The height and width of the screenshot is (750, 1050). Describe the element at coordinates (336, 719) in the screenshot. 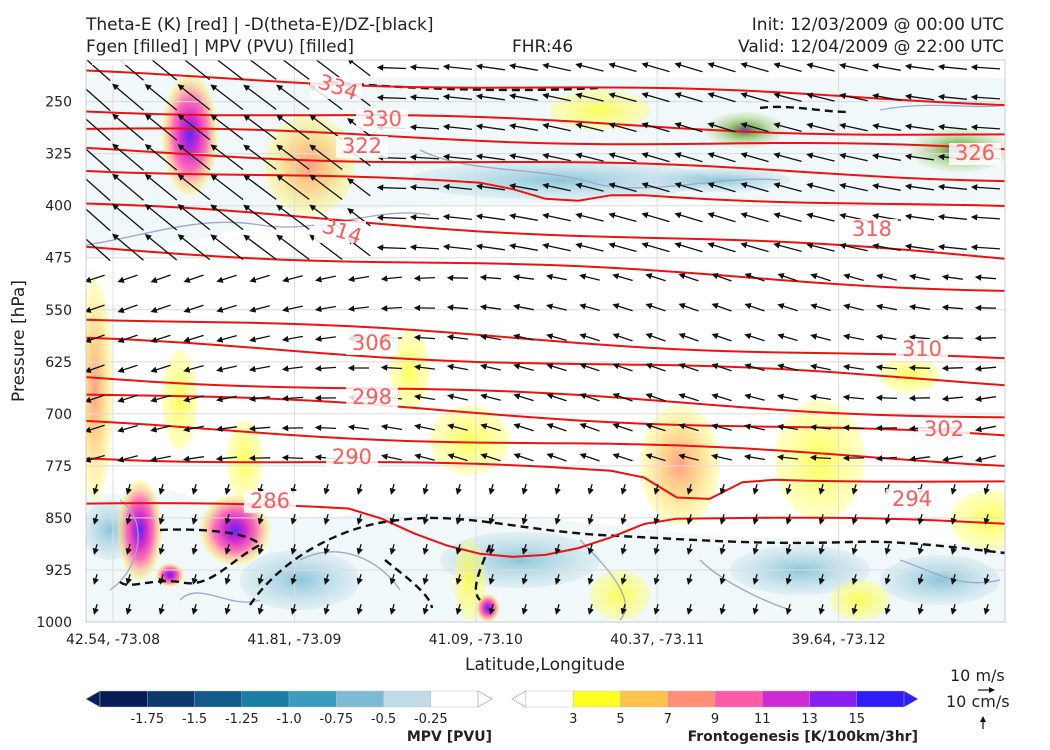

I see `colorbar-tick-label: -0.75` at that location.